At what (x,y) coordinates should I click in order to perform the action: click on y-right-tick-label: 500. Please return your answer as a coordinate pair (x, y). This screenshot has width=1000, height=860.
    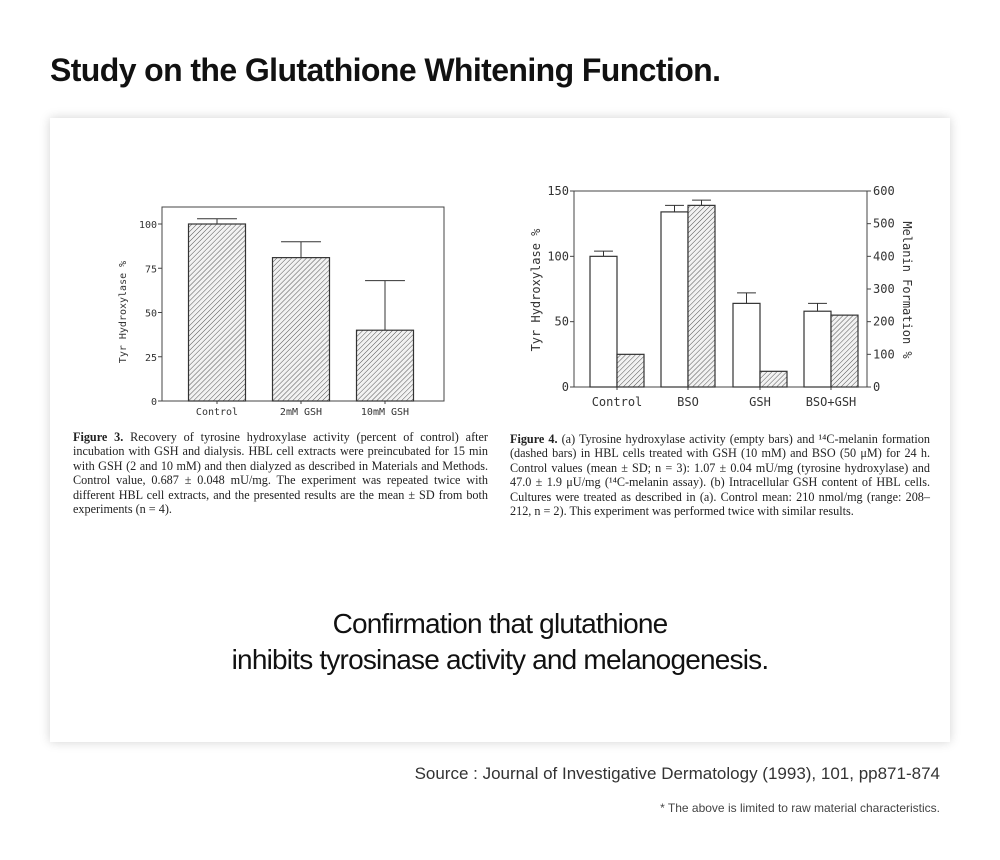
    Looking at the image, I should click on (884, 224).